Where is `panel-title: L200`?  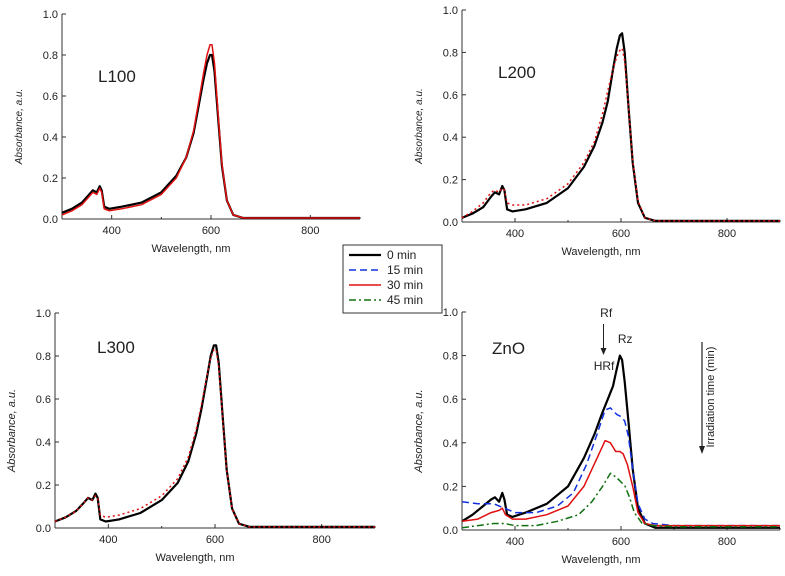
panel-title: L200 is located at coordinates (517, 72).